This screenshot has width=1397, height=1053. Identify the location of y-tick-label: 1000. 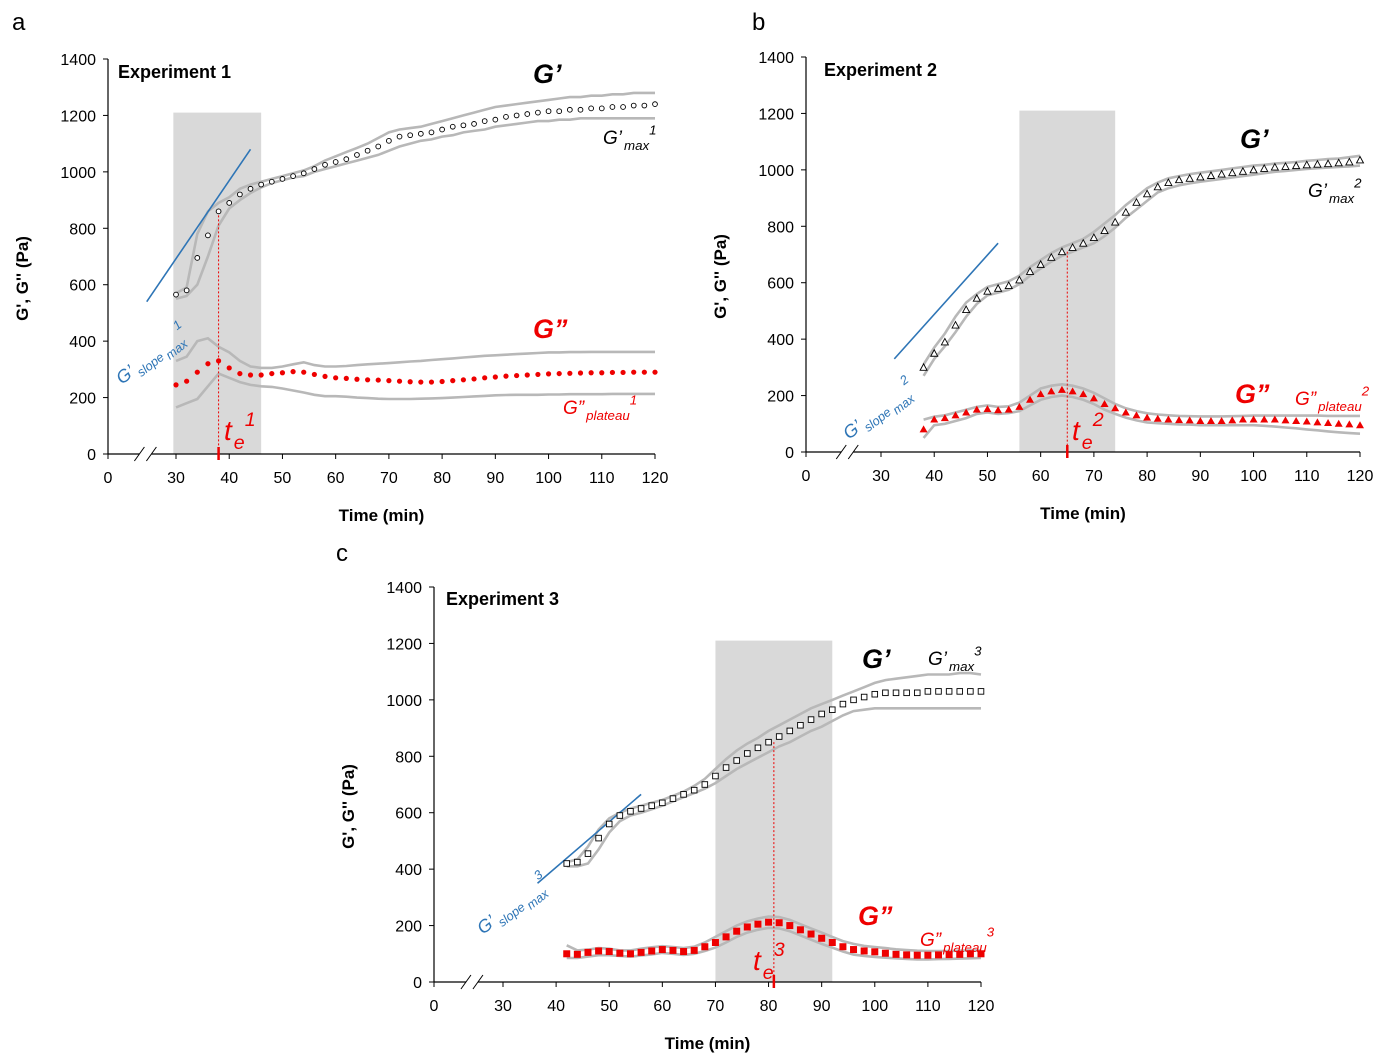
(78, 173).